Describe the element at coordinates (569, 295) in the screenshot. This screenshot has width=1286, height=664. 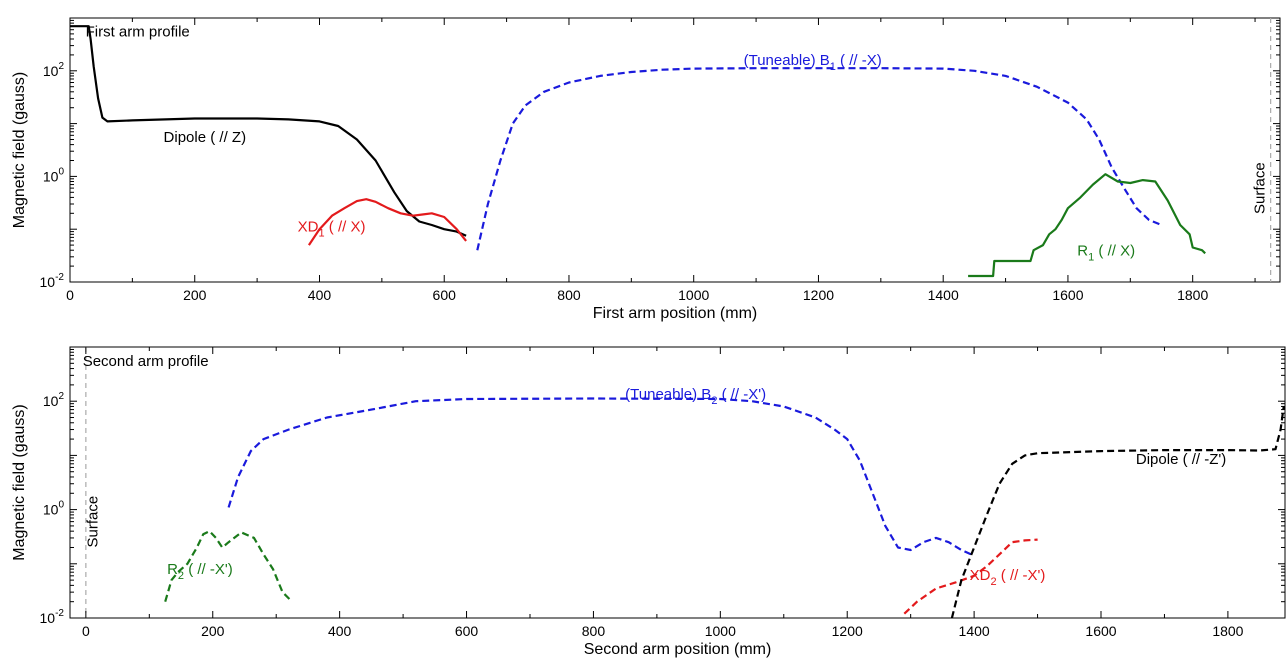
I see `arm1-x-tick-label: 800` at that location.